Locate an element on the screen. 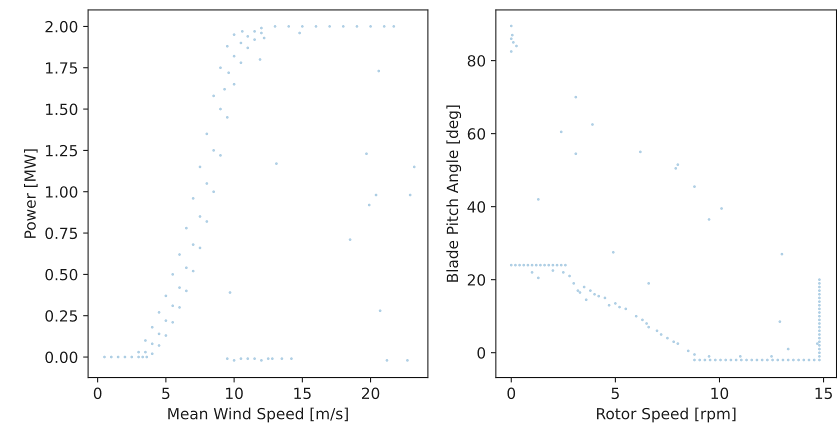 Image resolution: width=839 pixels, height=430 pixels. y-tick-label: 0.50 is located at coordinates (61, 274).